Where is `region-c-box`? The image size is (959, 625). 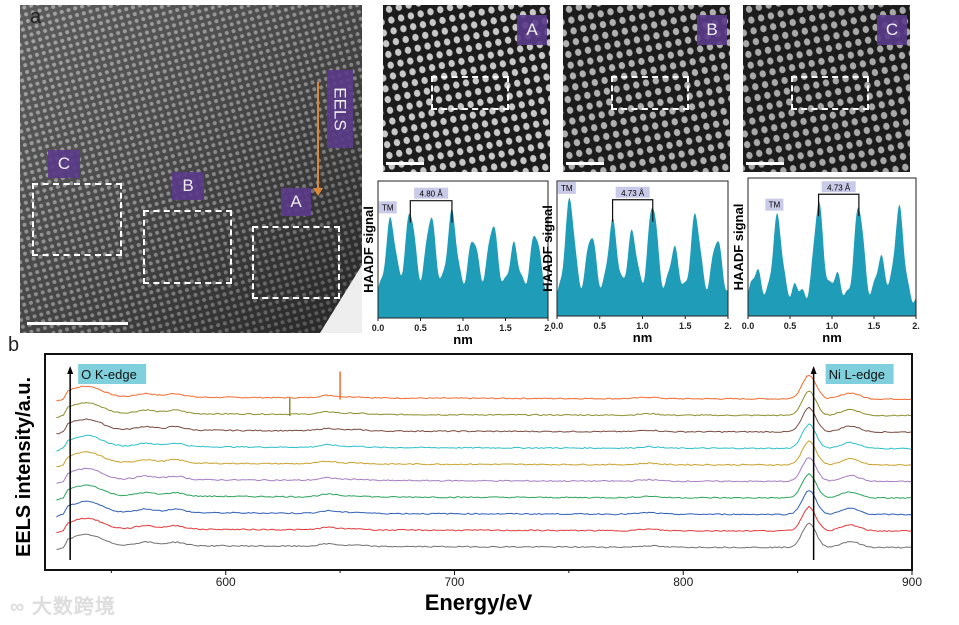 region-c-box is located at coordinates (77, 219).